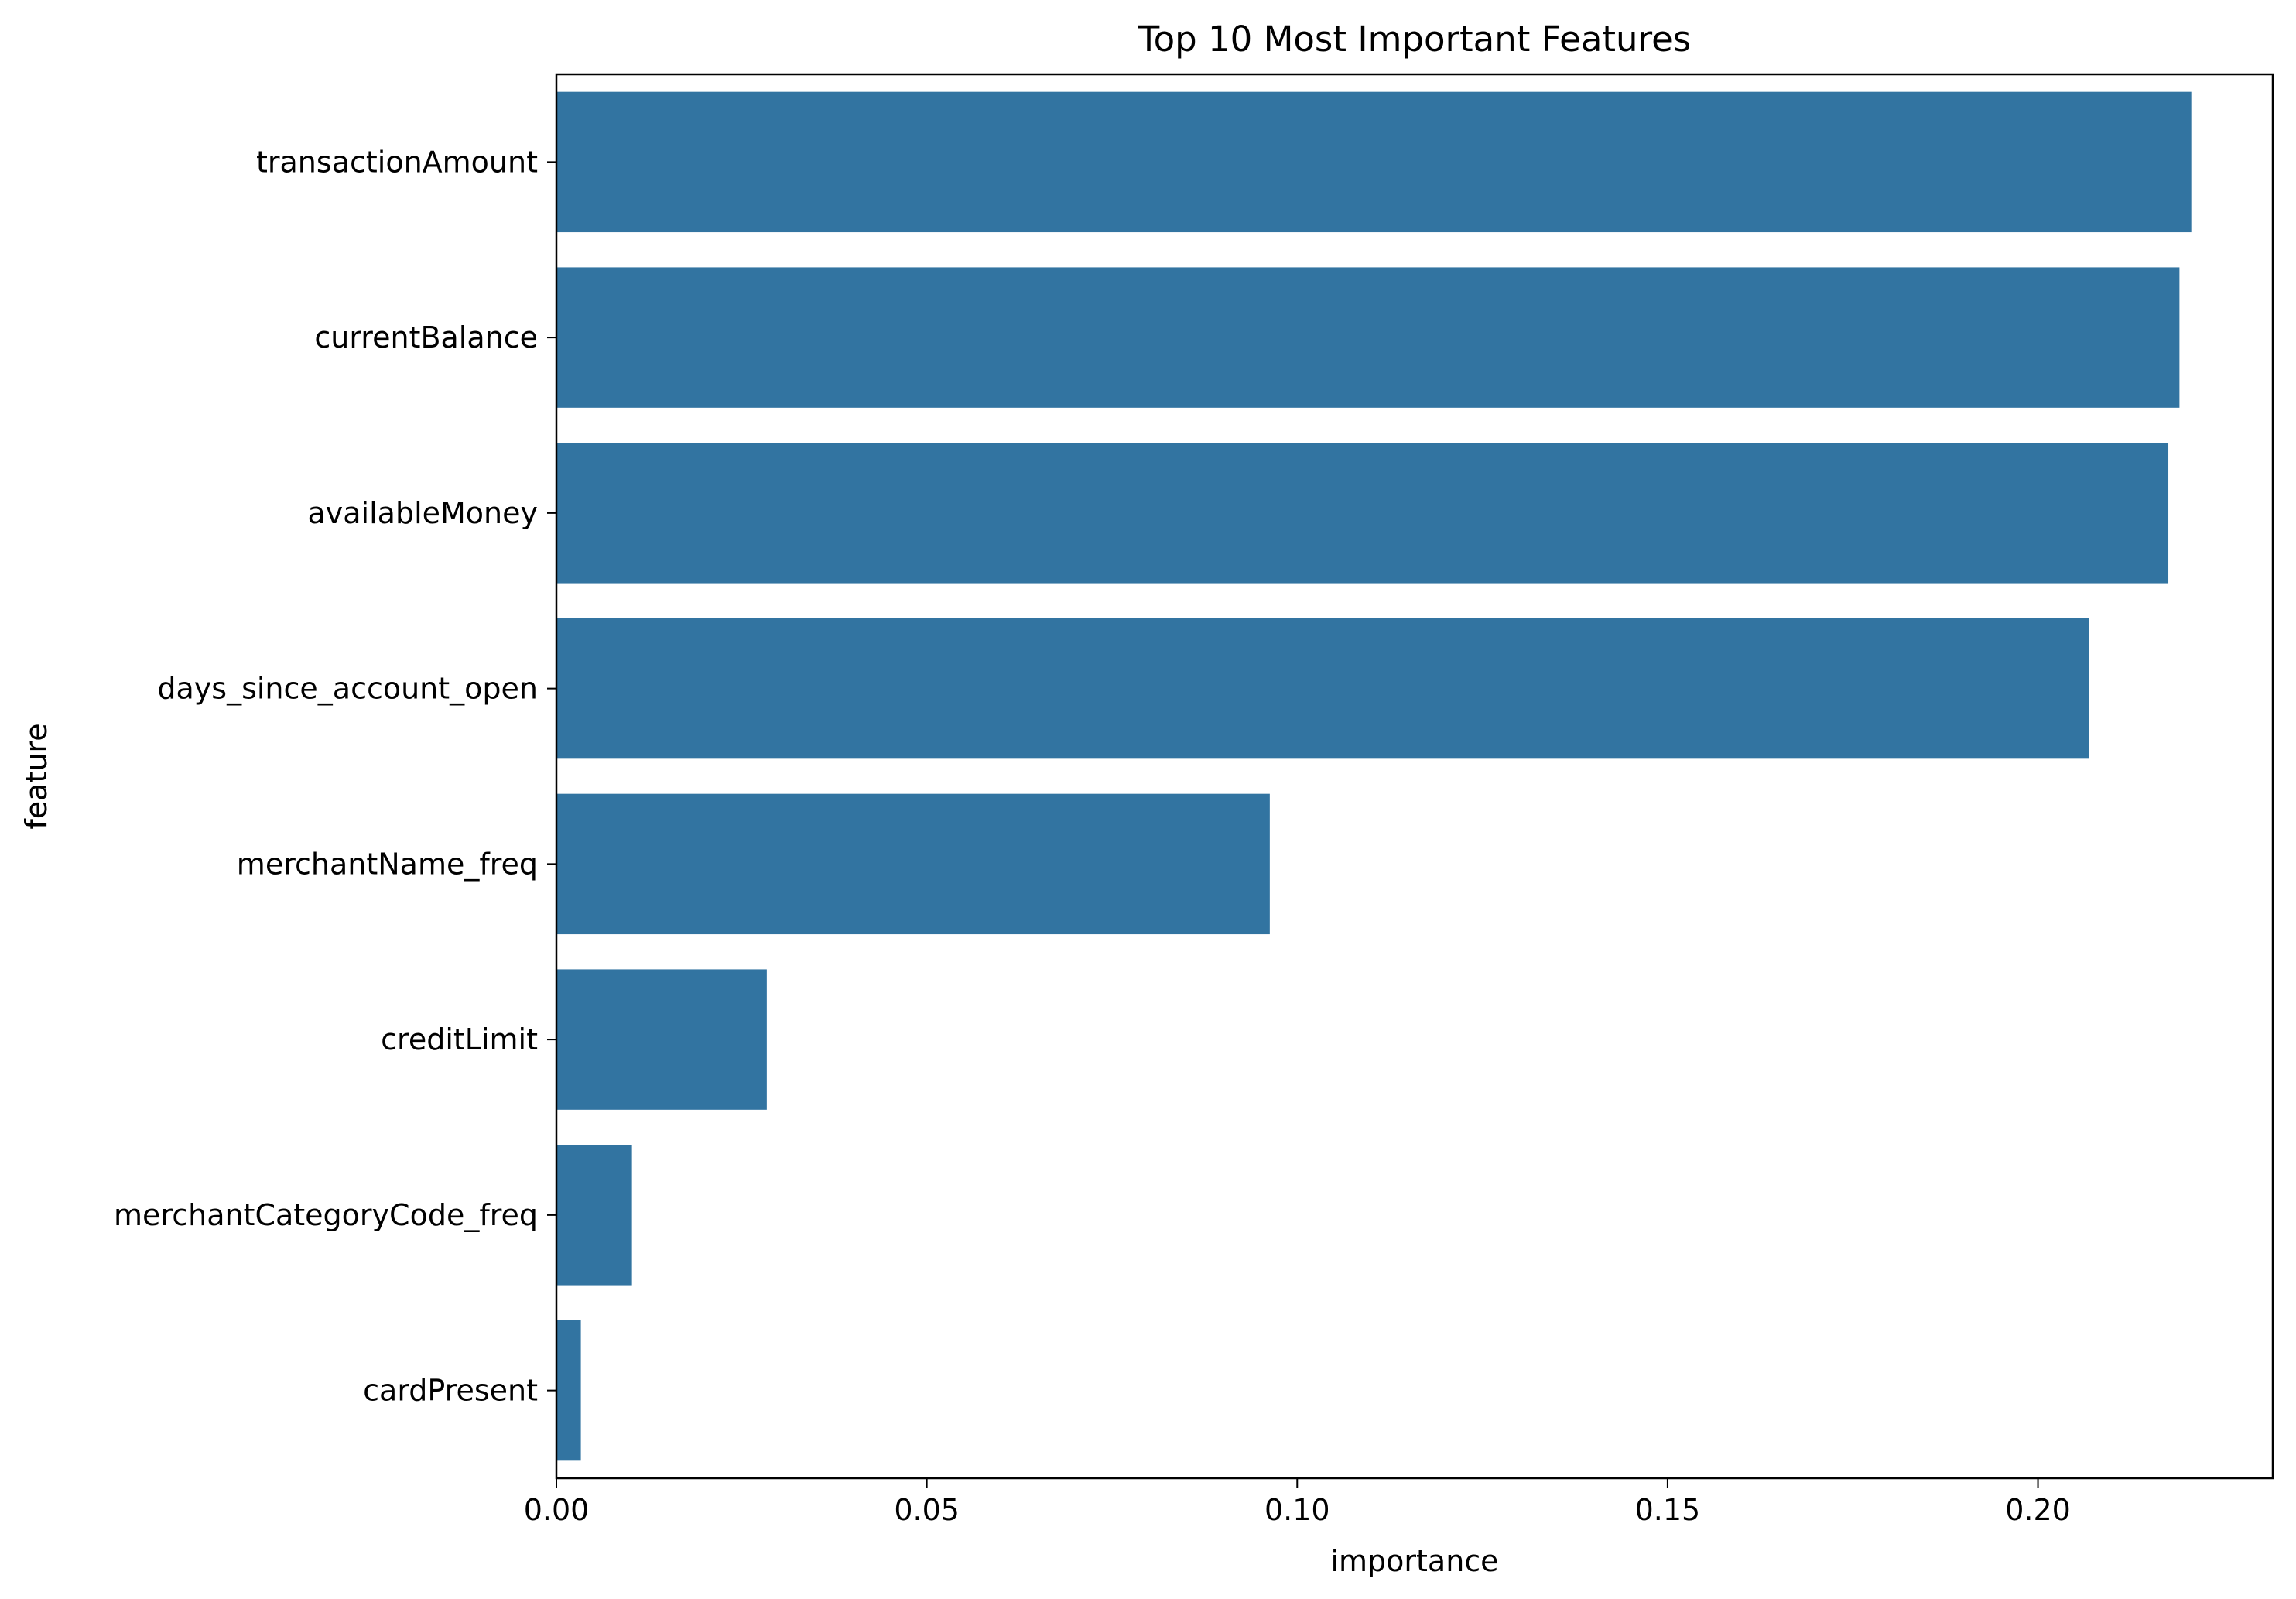 The width and height of the screenshot is (2296, 1599). What do you see at coordinates (459, 1039) in the screenshot?
I see `y-tick-label: creditLimit` at bounding box center [459, 1039].